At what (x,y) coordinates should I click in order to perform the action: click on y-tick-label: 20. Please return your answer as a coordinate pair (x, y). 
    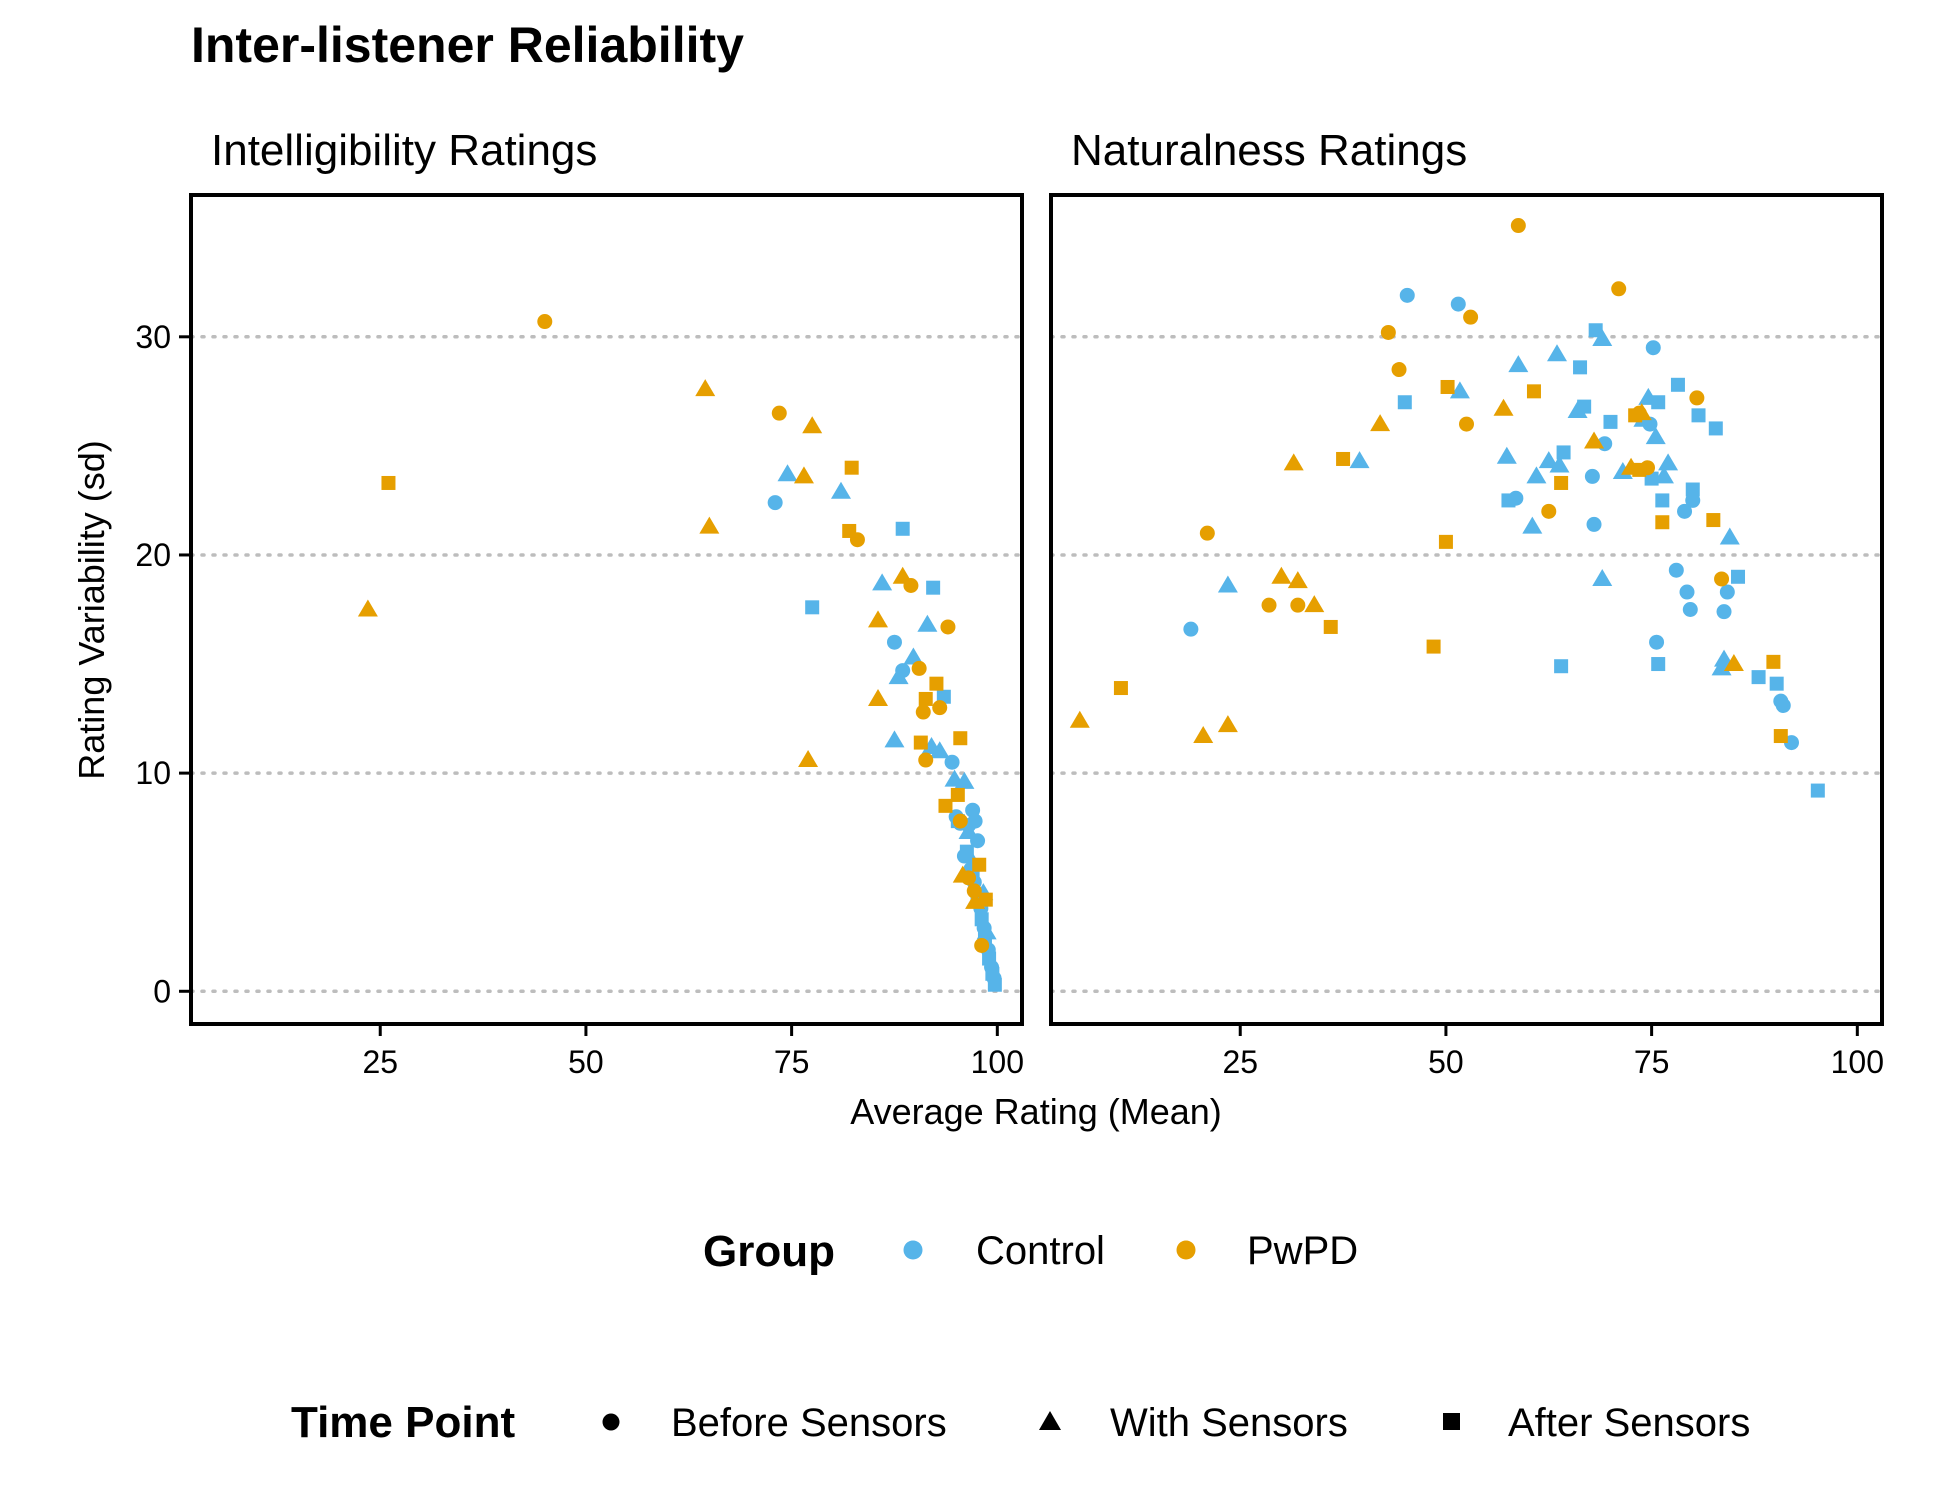
    Looking at the image, I should click on (153, 555).